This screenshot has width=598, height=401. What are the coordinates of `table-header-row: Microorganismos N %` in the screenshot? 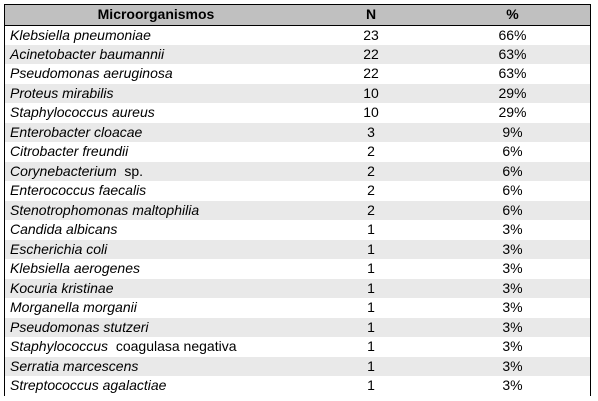 It's located at (297, 15).